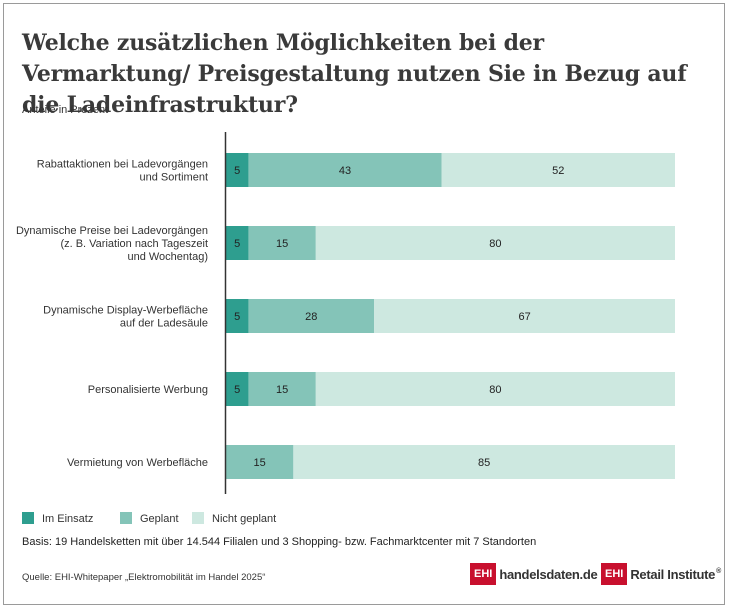 The width and height of the screenshot is (730, 609). Describe the element at coordinates (244, 519) in the screenshot. I see `legend-label-nicht-geplant: Nicht geplant` at that location.